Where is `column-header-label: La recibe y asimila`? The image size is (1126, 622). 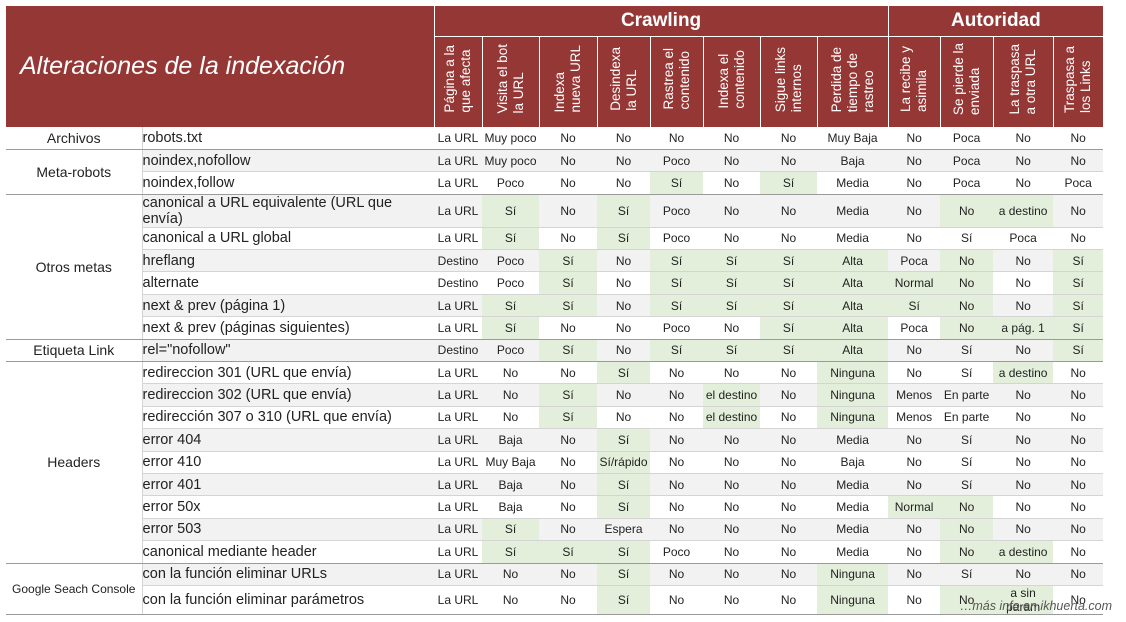
column-header-label: La recibe y asimila is located at coordinates (914, 79).